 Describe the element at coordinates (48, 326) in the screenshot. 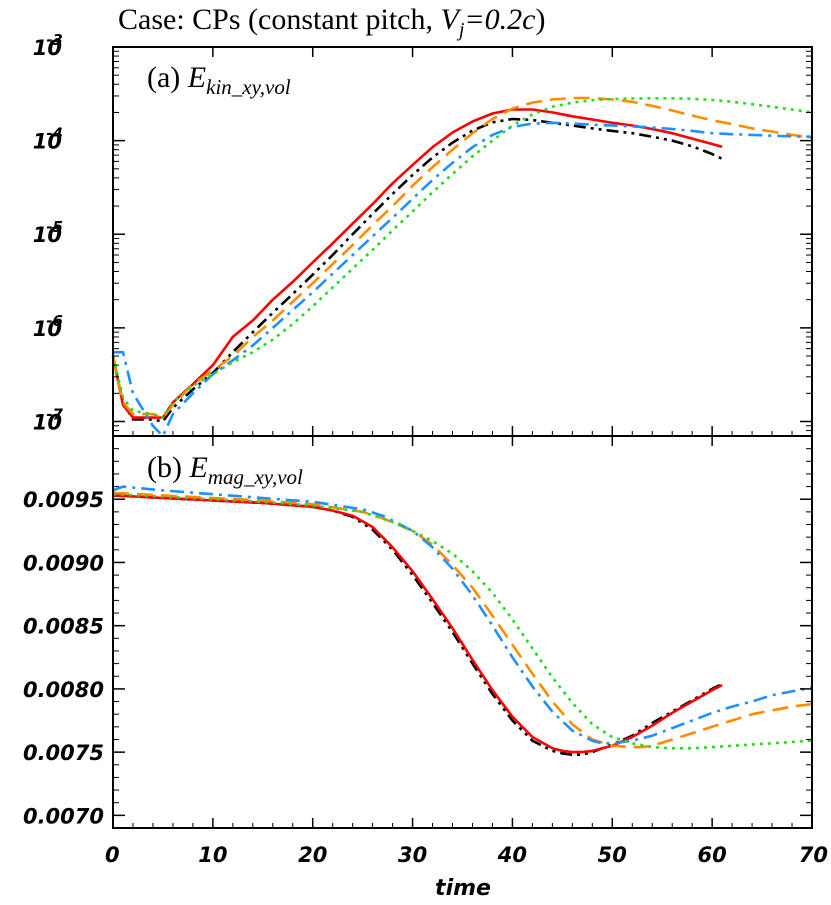

I see `panel-a-y-tick-label: 10⁻⁶` at that location.